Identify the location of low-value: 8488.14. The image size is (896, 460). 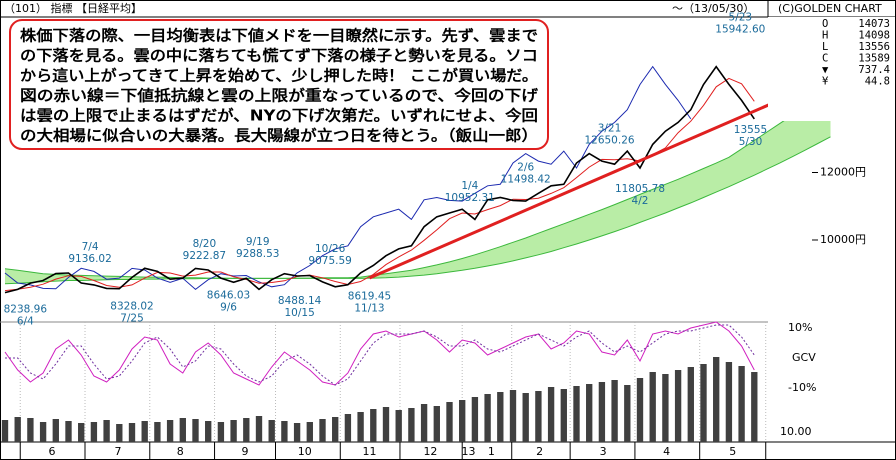
(300, 301).